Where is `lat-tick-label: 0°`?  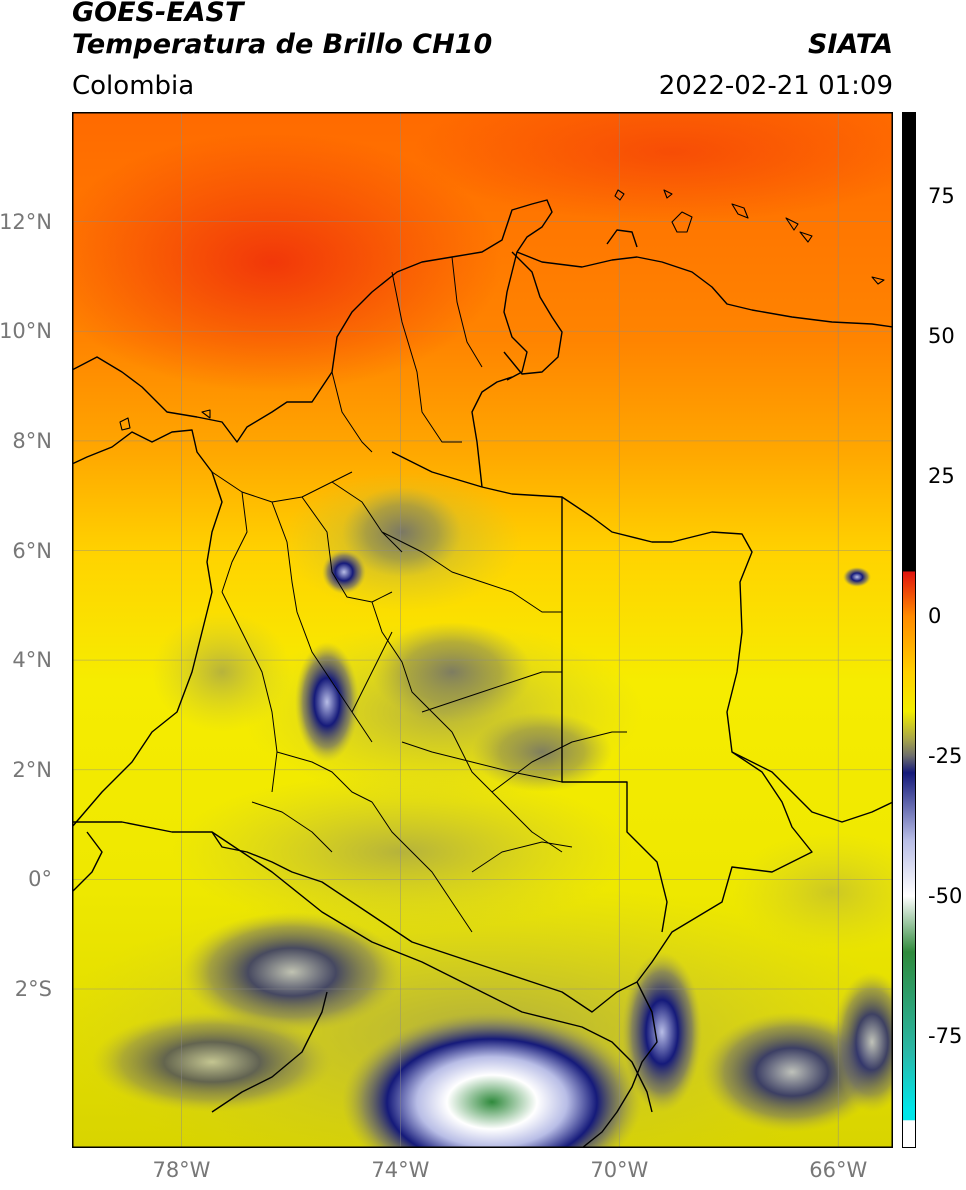
lat-tick-label: 0° is located at coordinates (40, 879).